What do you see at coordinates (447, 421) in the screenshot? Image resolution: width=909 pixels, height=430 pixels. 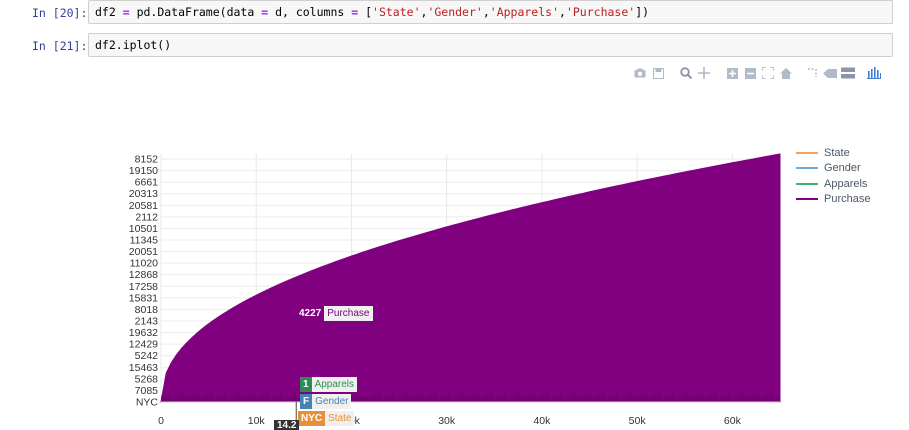 I see `x-tick-label: 30k` at bounding box center [447, 421].